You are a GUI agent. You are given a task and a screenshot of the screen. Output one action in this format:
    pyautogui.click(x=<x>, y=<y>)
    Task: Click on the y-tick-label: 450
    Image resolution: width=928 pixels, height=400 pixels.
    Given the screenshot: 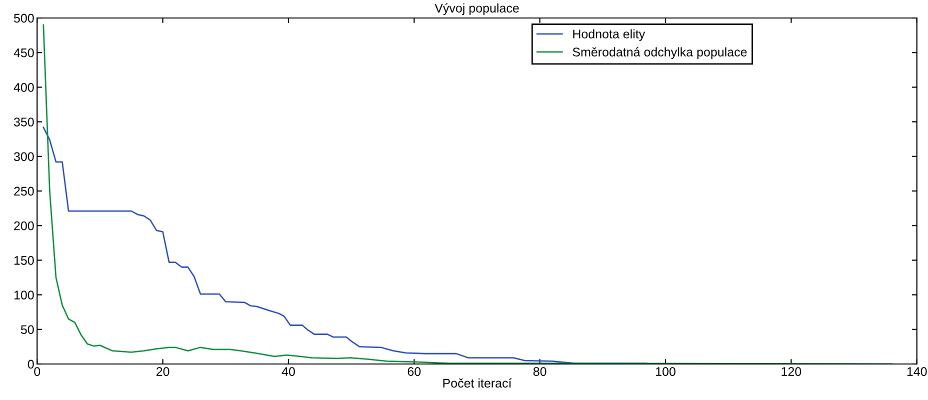 What is the action you would take?
    pyautogui.click(x=24, y=53)
    